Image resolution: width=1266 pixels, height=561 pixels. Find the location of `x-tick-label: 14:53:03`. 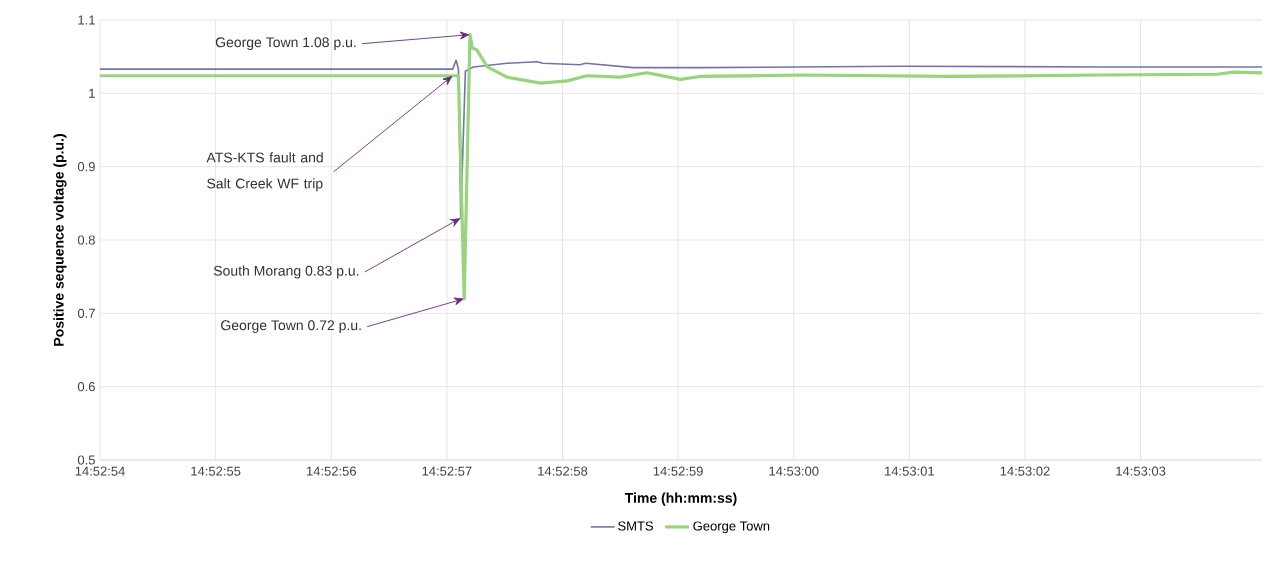

x-tick-label: 14:53:03 is located at coordinates (1141, 471).